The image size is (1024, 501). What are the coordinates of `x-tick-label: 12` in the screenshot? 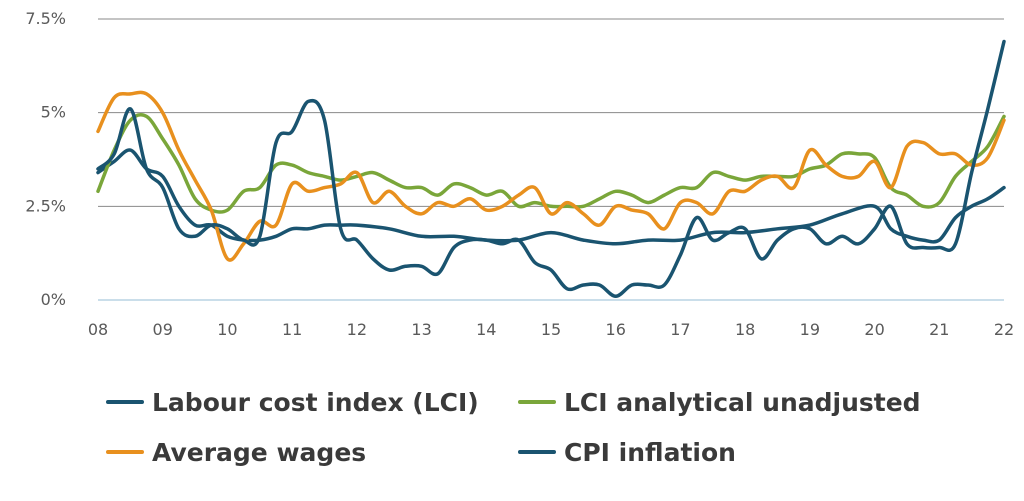 It's located at (357, 329).